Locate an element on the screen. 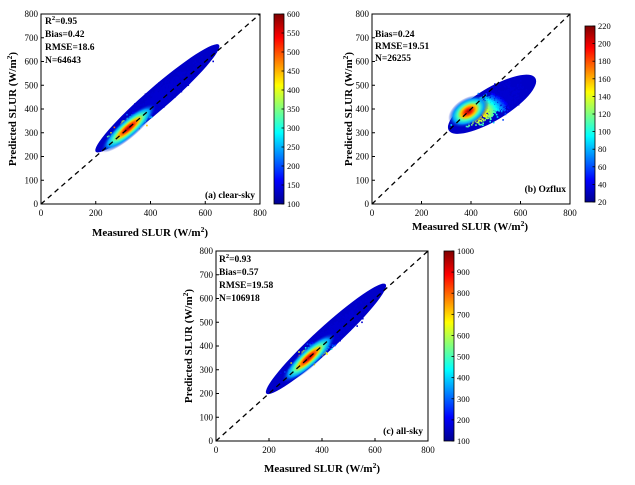  panel-c-xtick-label: 600 is located at coordinates (375, 450).